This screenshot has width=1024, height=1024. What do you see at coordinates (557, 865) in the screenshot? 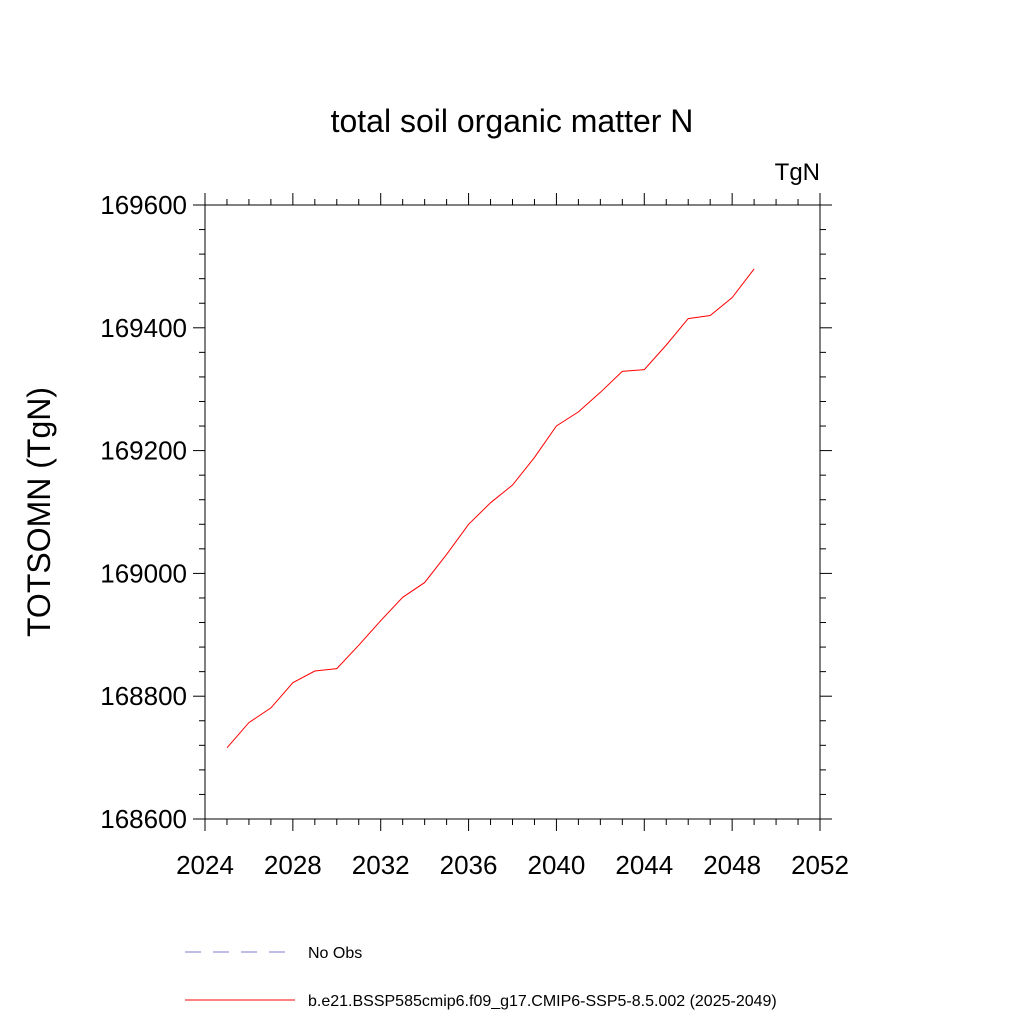
I see `x-tick-label: 2040` at bounding box center [557, 865].